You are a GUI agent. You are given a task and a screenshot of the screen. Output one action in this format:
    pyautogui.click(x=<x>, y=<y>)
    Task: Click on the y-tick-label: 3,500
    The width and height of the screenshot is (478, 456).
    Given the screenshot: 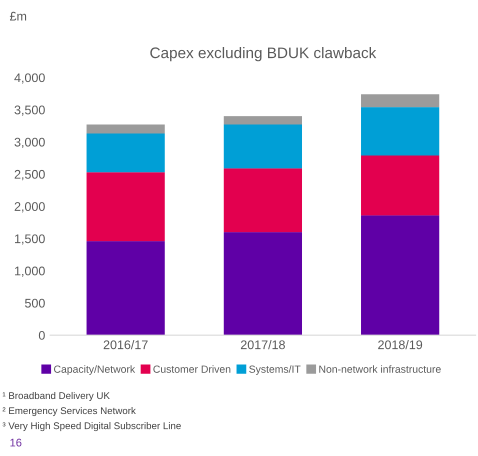 What is the action you would take?
    pyautogui.click(x=29, y=111)
    